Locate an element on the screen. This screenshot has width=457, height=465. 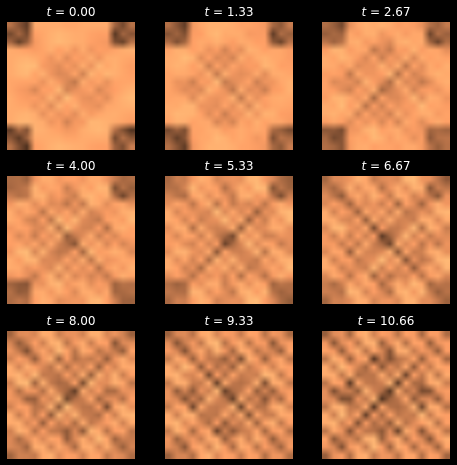
panel-title: t = 4.00 is located at coordinates (71, 166).